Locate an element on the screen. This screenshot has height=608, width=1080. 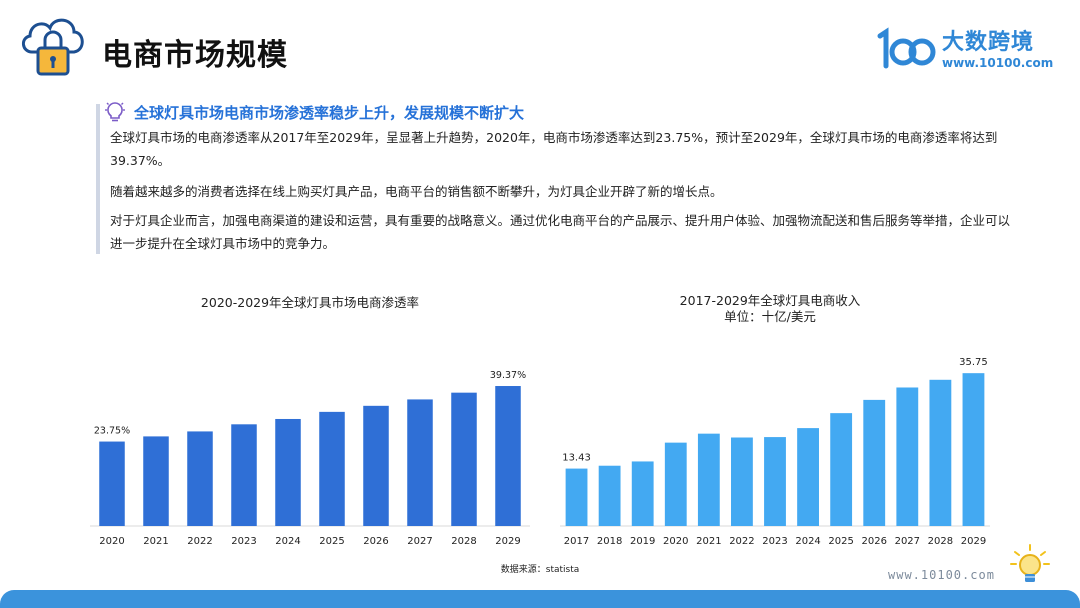
brand-url: www.10100.com is located at coordinates (998, 63).